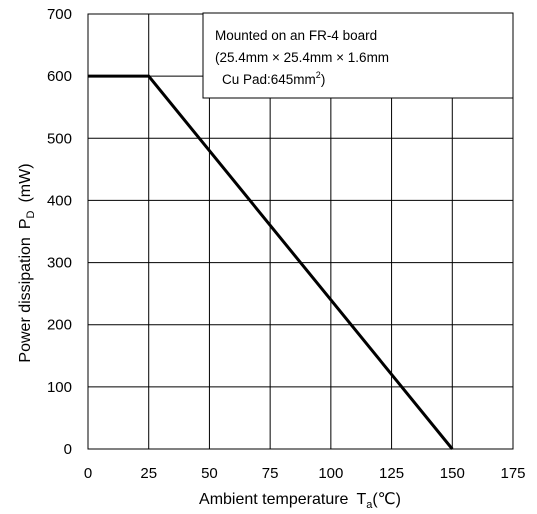 The image size is (537, 514). What do you see at coordinates (59, 387) in the screenshot?
I see `y-tick-label: 100` at bounding box center [59, 387].